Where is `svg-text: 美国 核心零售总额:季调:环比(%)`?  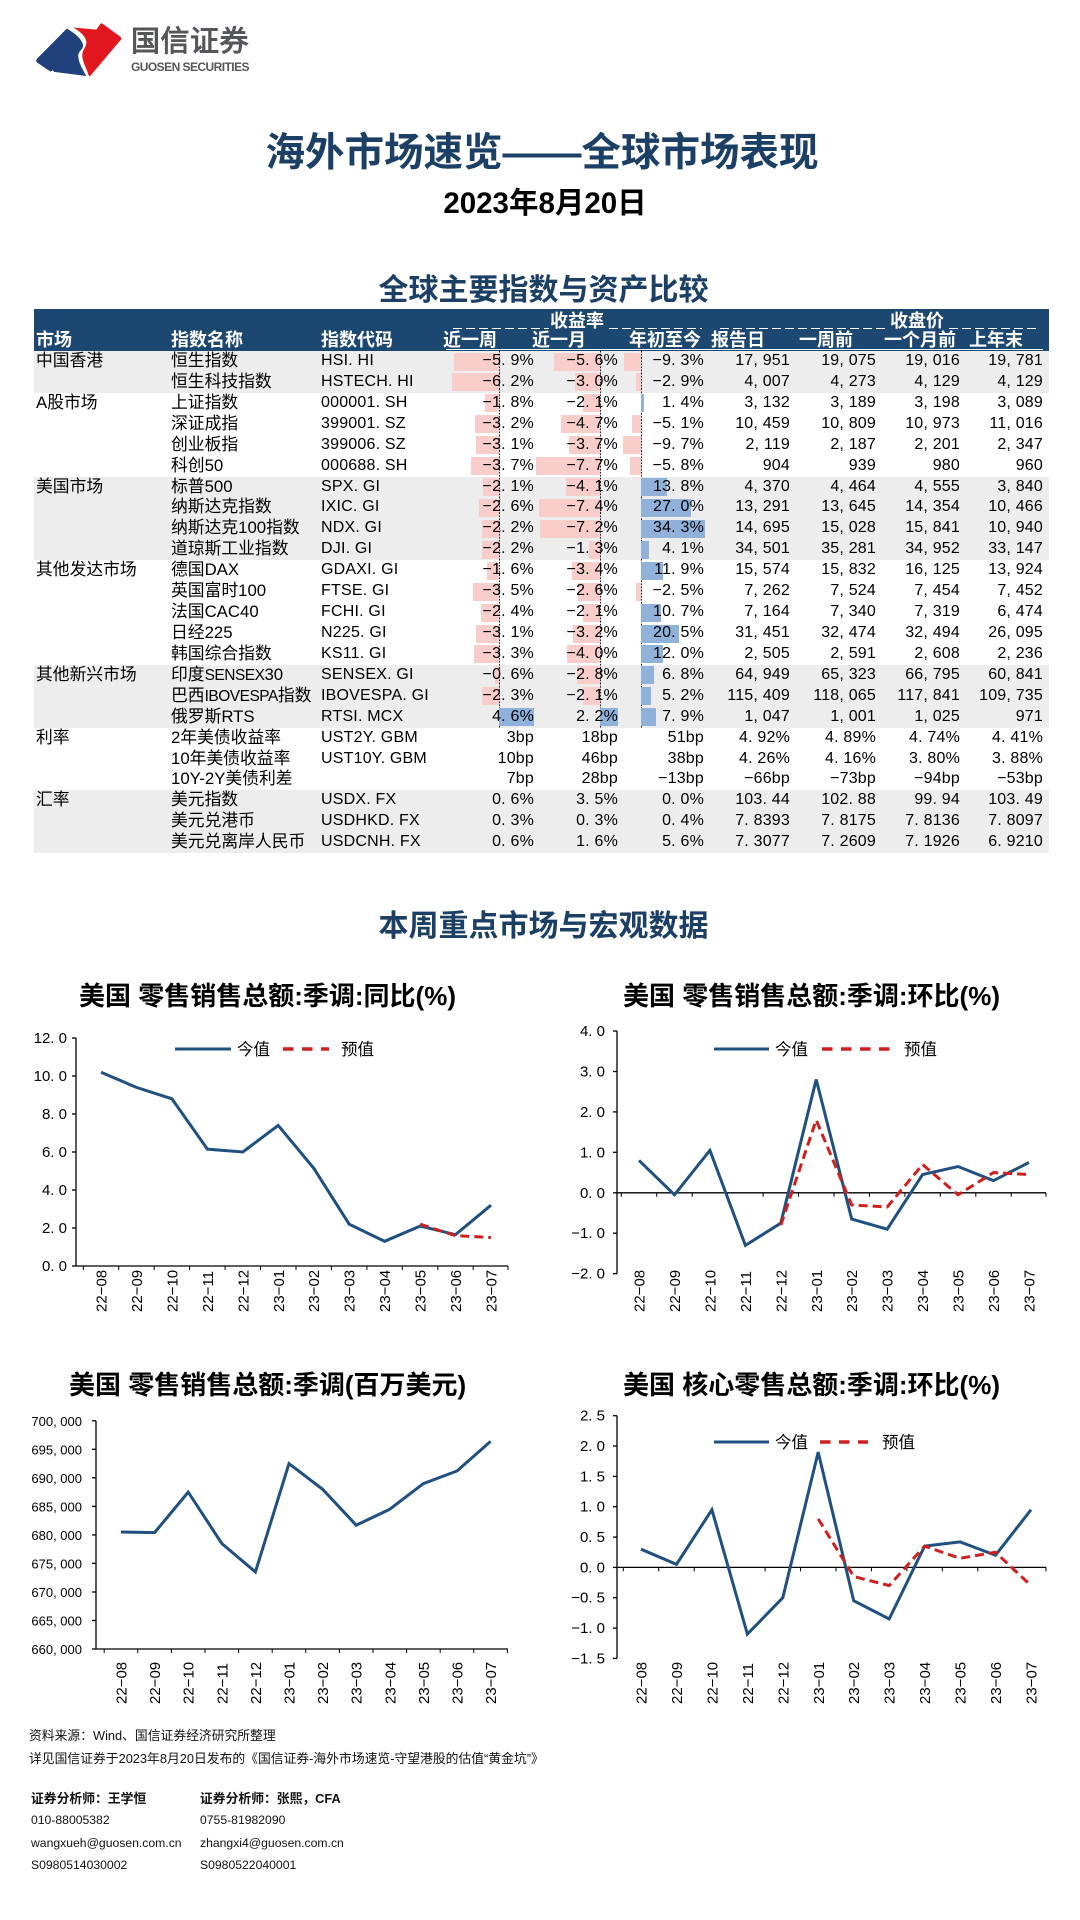
svg-text: 美国 核心零售总额:季调:环比(%) is located at coordinates (811, 1385).